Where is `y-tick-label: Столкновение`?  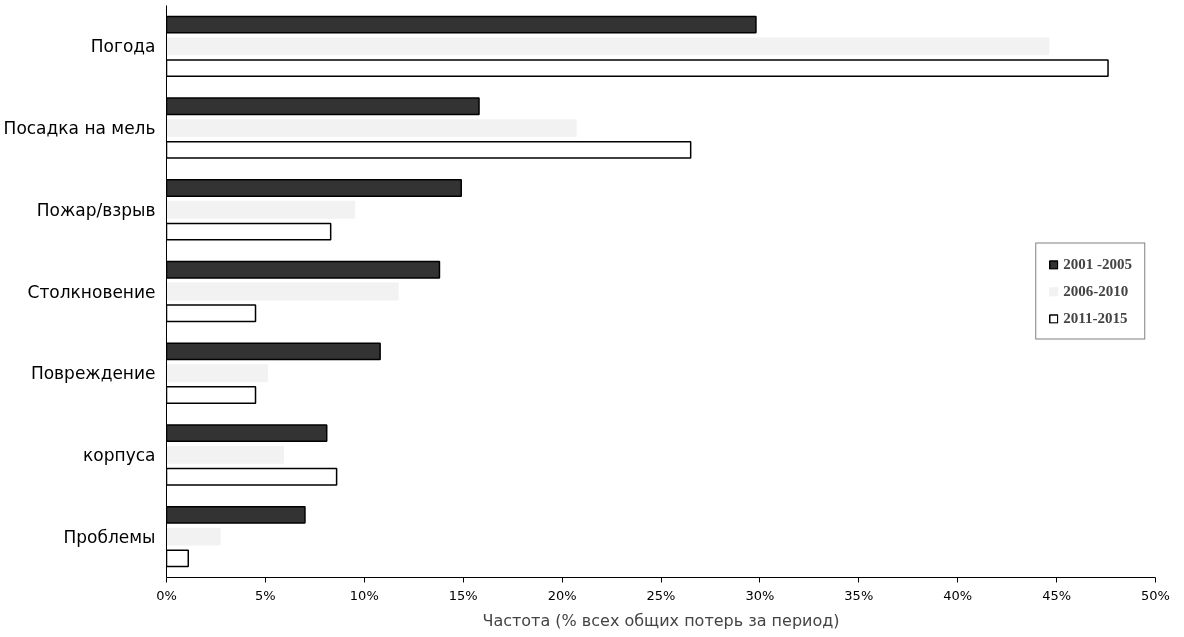 y-tick-label: Столкновение is located at coordinates (91, 291).